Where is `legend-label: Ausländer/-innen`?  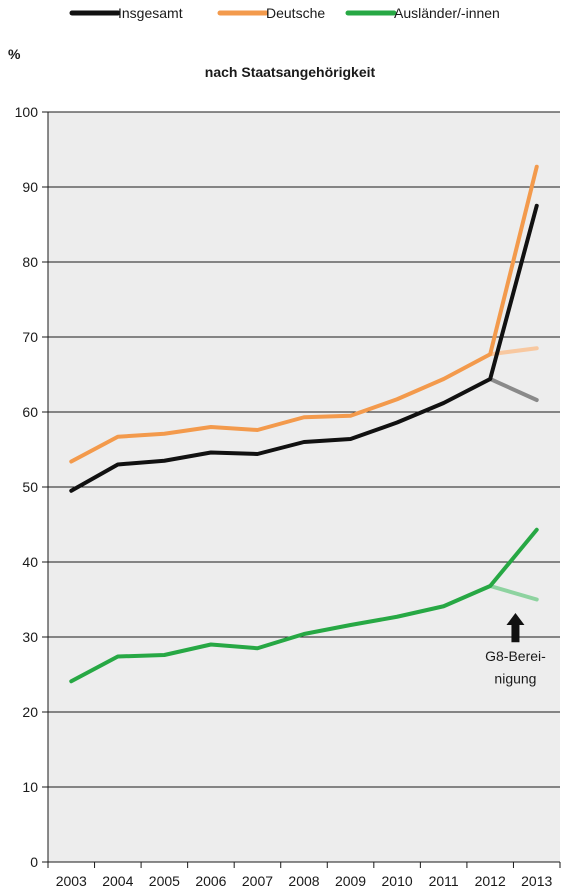 legend-label: Ausländer/-innen is located at coordinates (447, 13).